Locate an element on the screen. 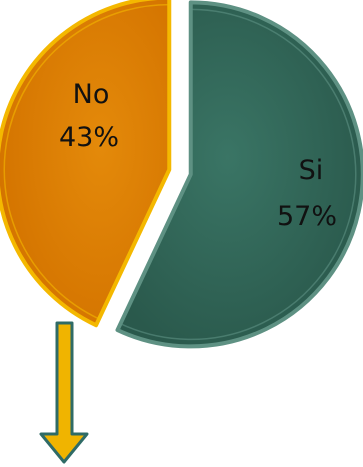 Image resolution: width=363 pixels, height=467 pixels. down-arrow-icon is located at coordinates (64, 392).